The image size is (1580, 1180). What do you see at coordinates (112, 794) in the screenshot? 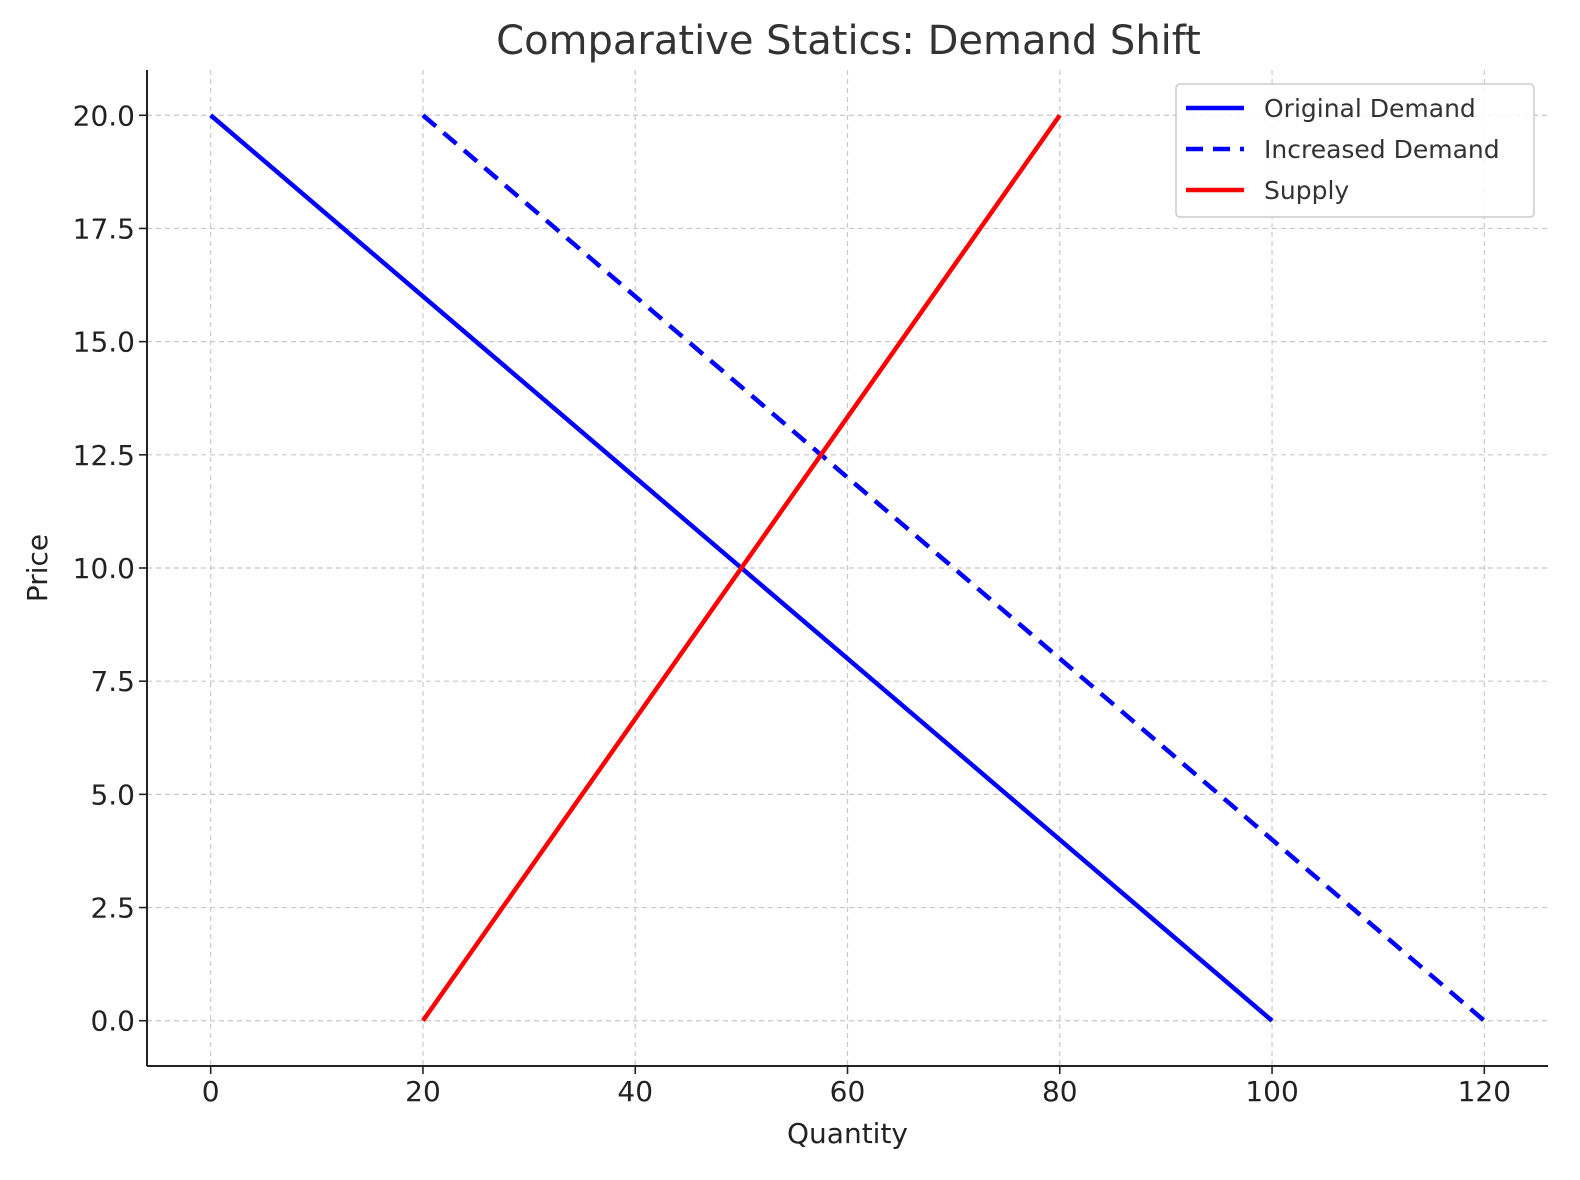
I see `y-tick-label: 5.0` at bounding box center [112, 794].